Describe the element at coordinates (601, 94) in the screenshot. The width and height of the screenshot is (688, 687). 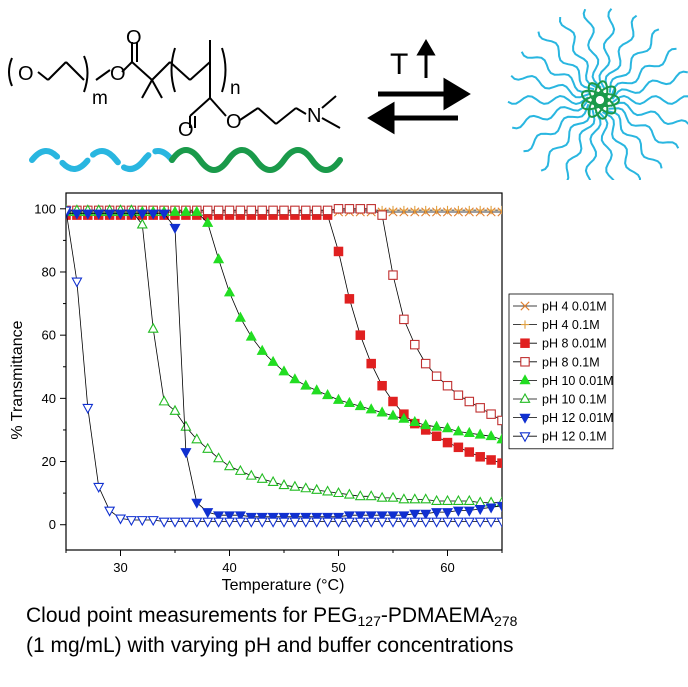
I see `micelle-core-loop` at that location.